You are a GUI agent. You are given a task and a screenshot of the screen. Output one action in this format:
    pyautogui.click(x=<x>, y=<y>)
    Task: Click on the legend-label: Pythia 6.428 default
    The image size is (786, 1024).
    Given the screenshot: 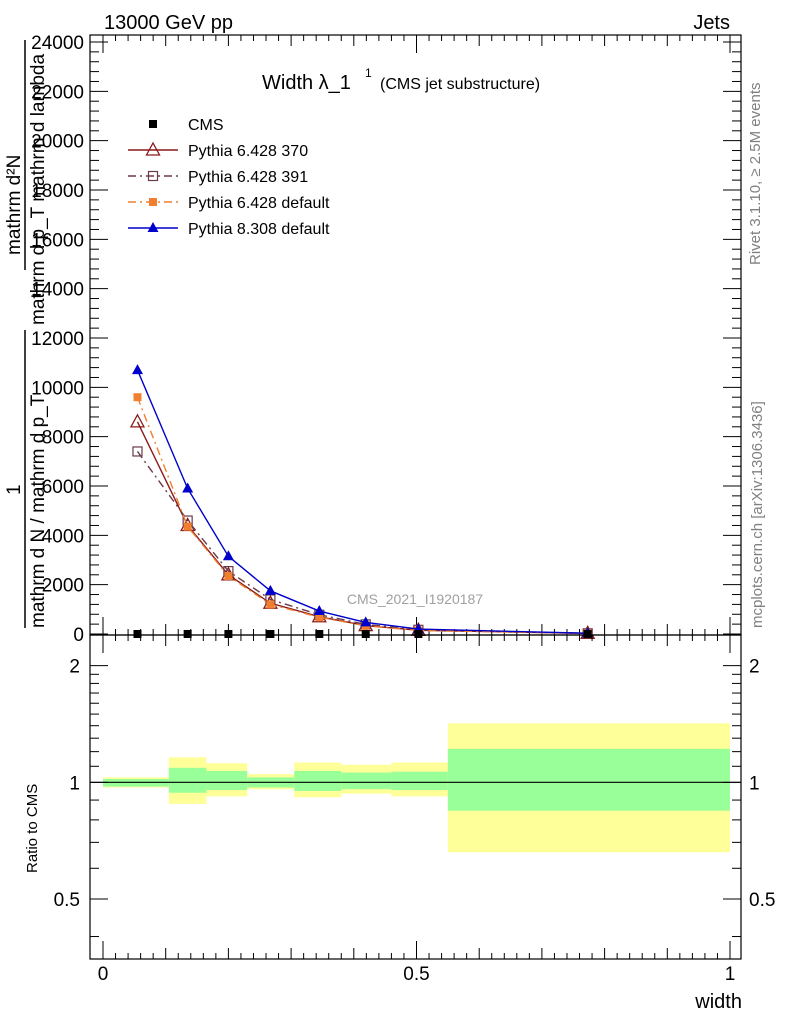 What is the action you would take?
    pyautogui.click(x=259, y=203)
    